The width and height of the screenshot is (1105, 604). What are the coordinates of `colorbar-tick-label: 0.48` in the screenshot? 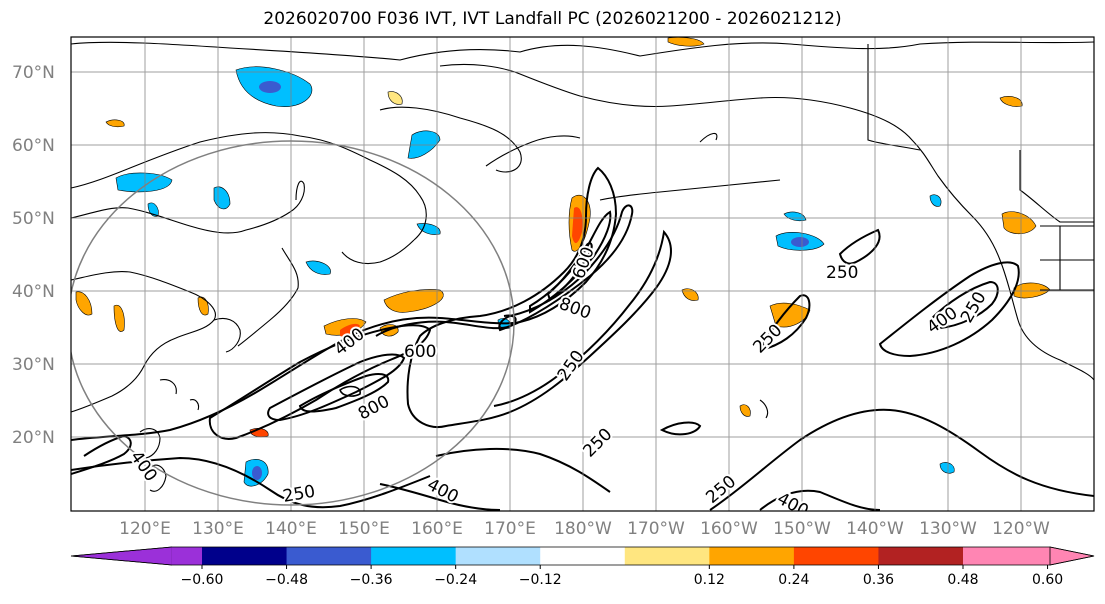 It's located at (962, 580).